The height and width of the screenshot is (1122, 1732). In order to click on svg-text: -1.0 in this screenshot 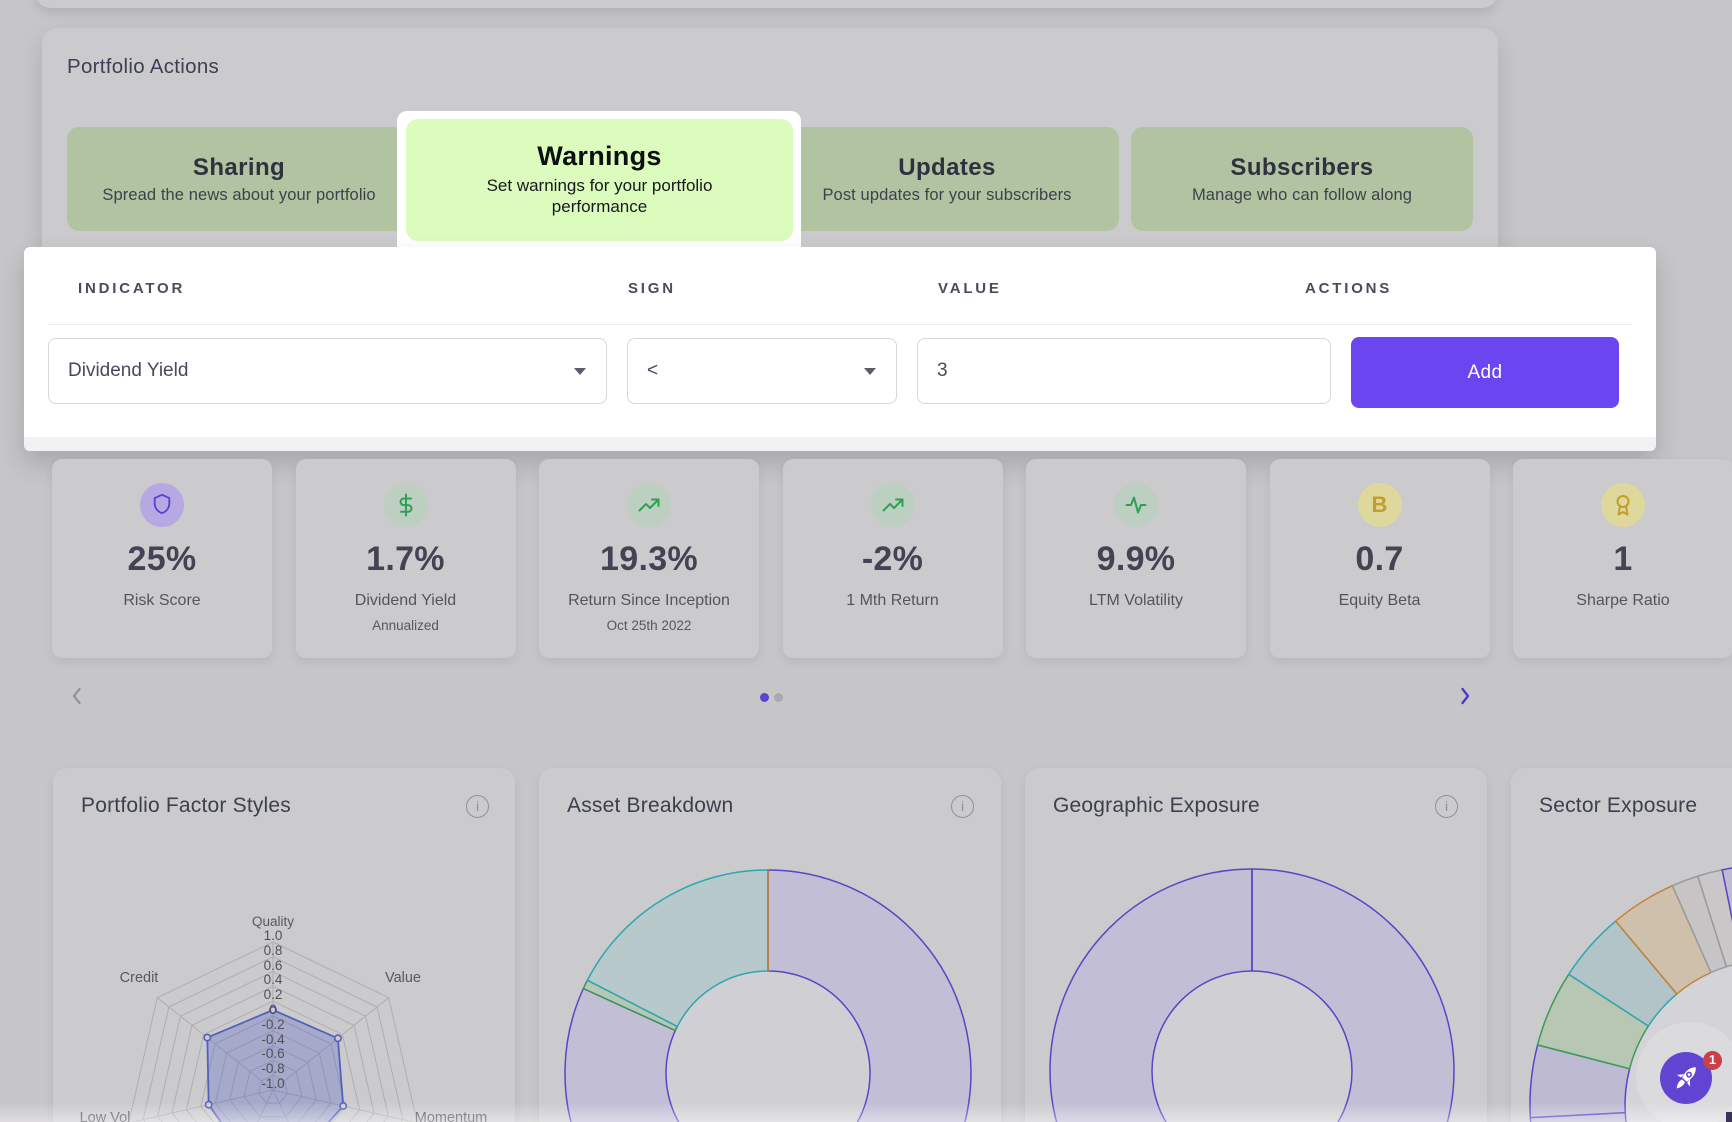, I will do `click(272, 1083)`.